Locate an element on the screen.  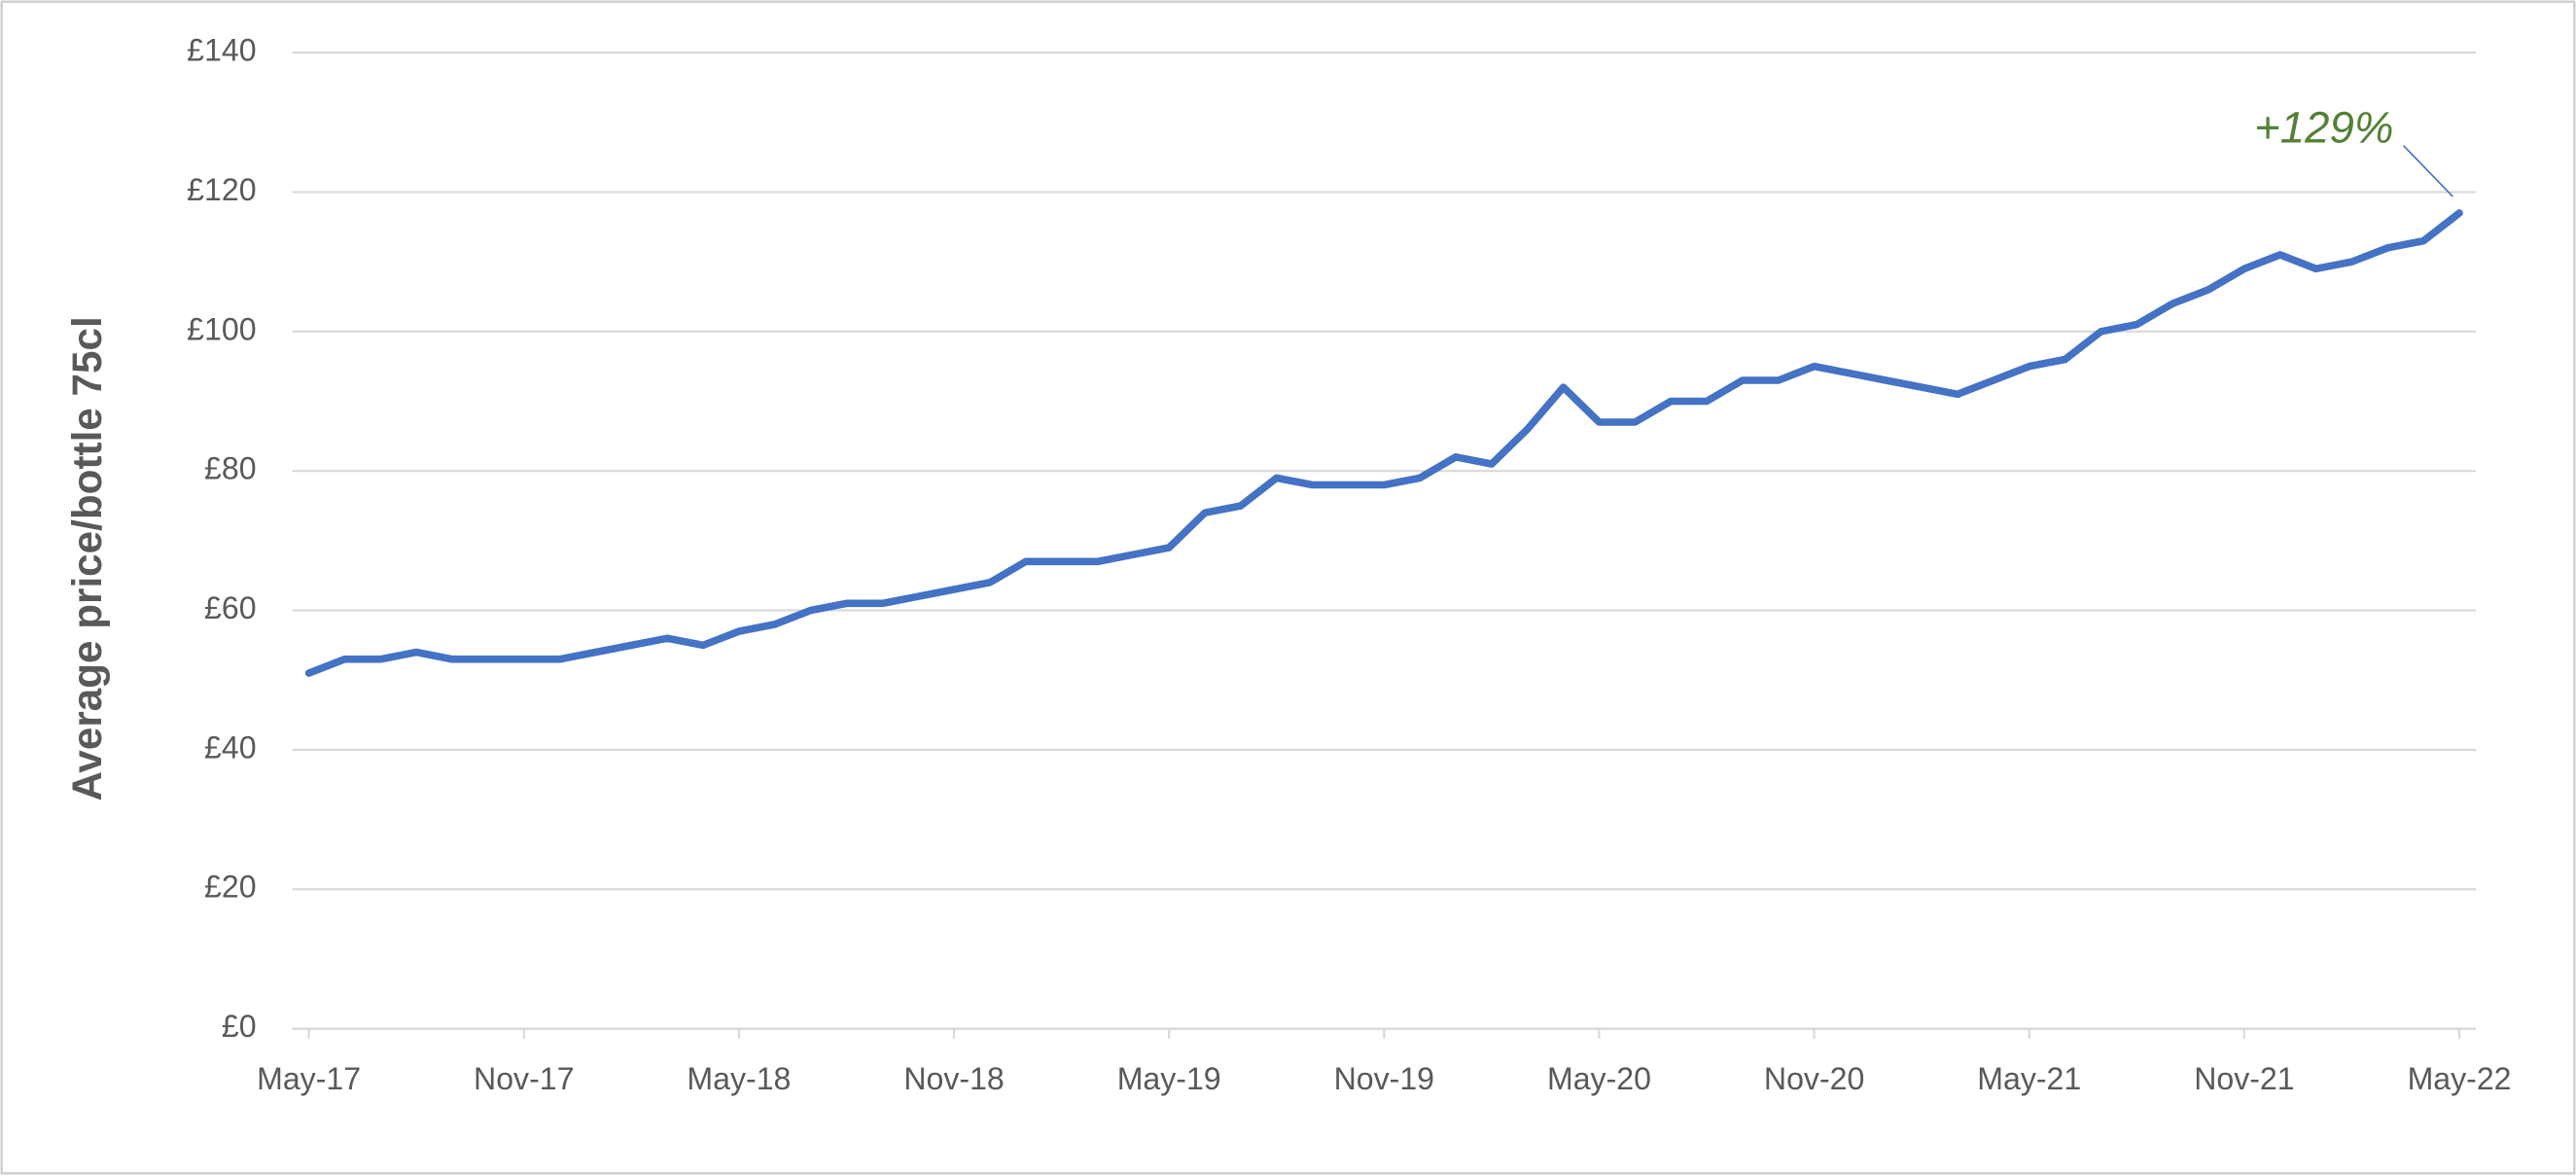
y-tick-label: £80 is located at coordinates (231, 469).